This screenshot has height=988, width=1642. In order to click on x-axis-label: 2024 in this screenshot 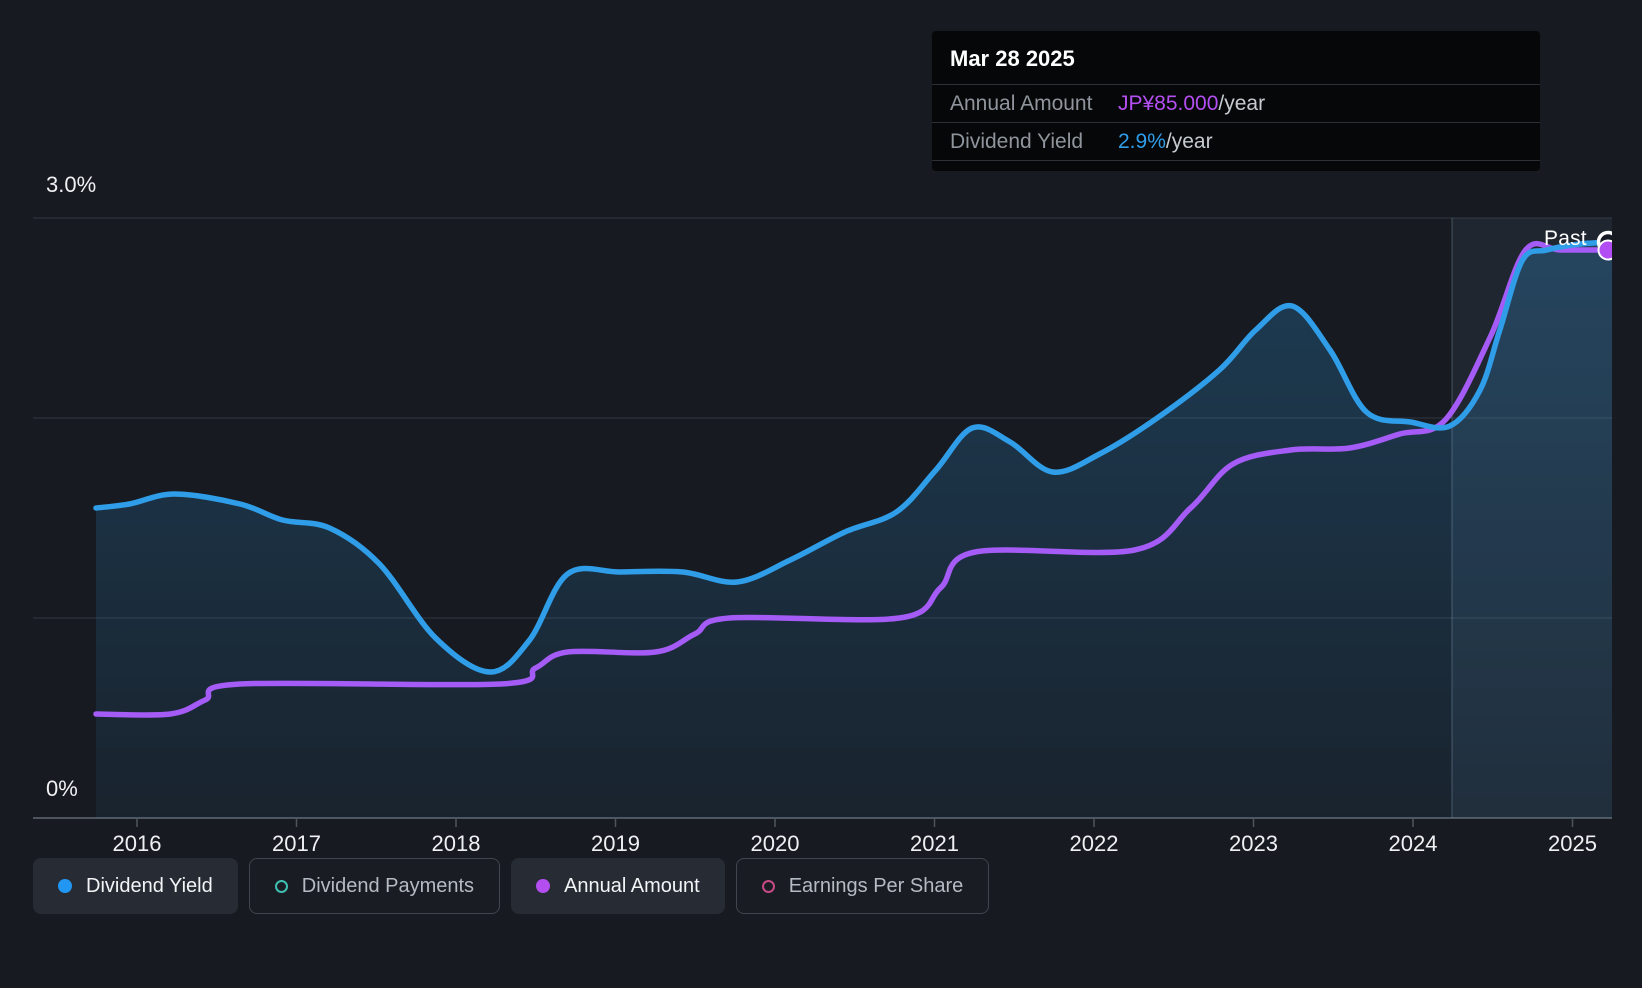, I will do `click(1413, 843)`.